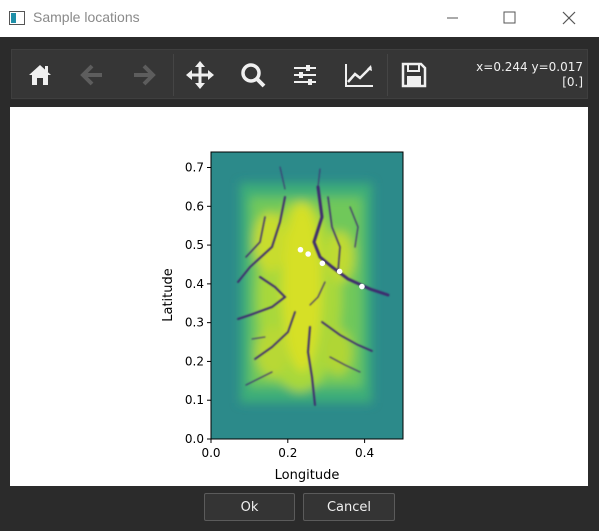 The height and width of the screenshot is (531, 599). I want to click on zoom-icon, so click(253, 75).